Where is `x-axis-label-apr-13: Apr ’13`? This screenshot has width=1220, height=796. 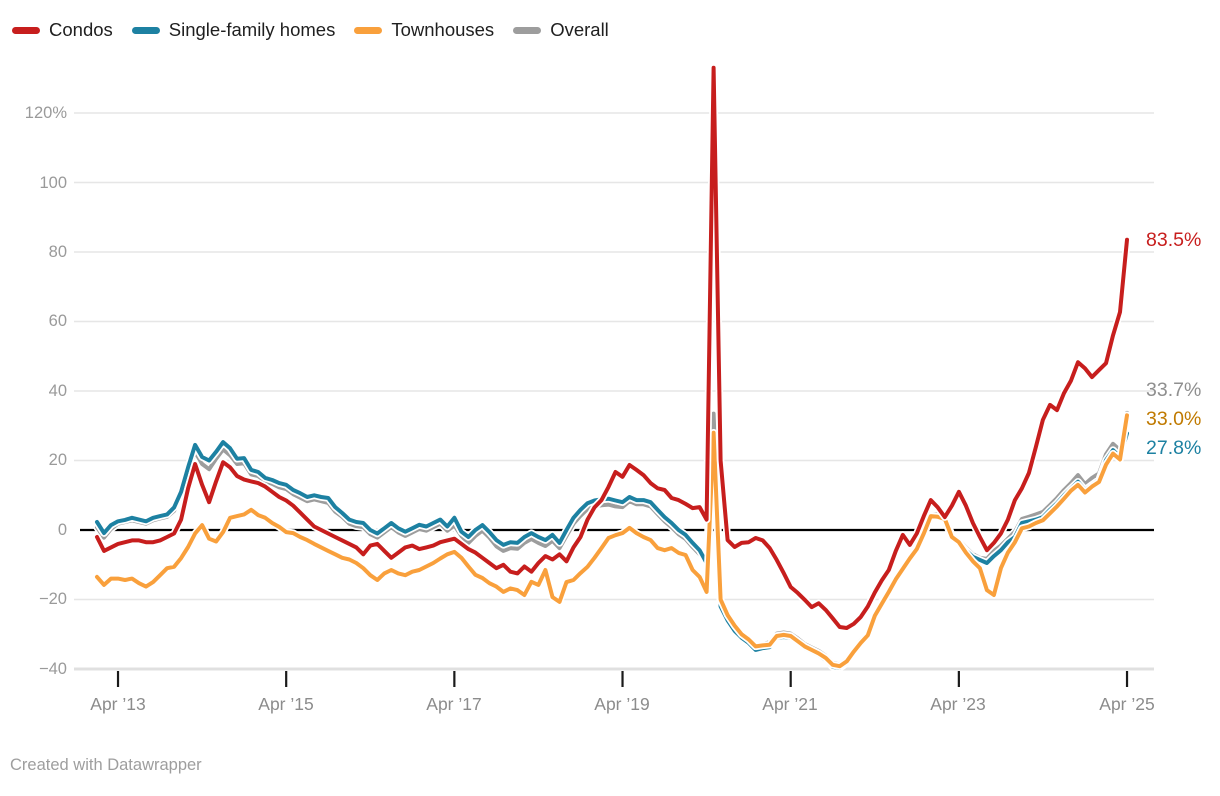
x-axis-label-apr-13: Apr ’13 is located at coordinates (118, 704).